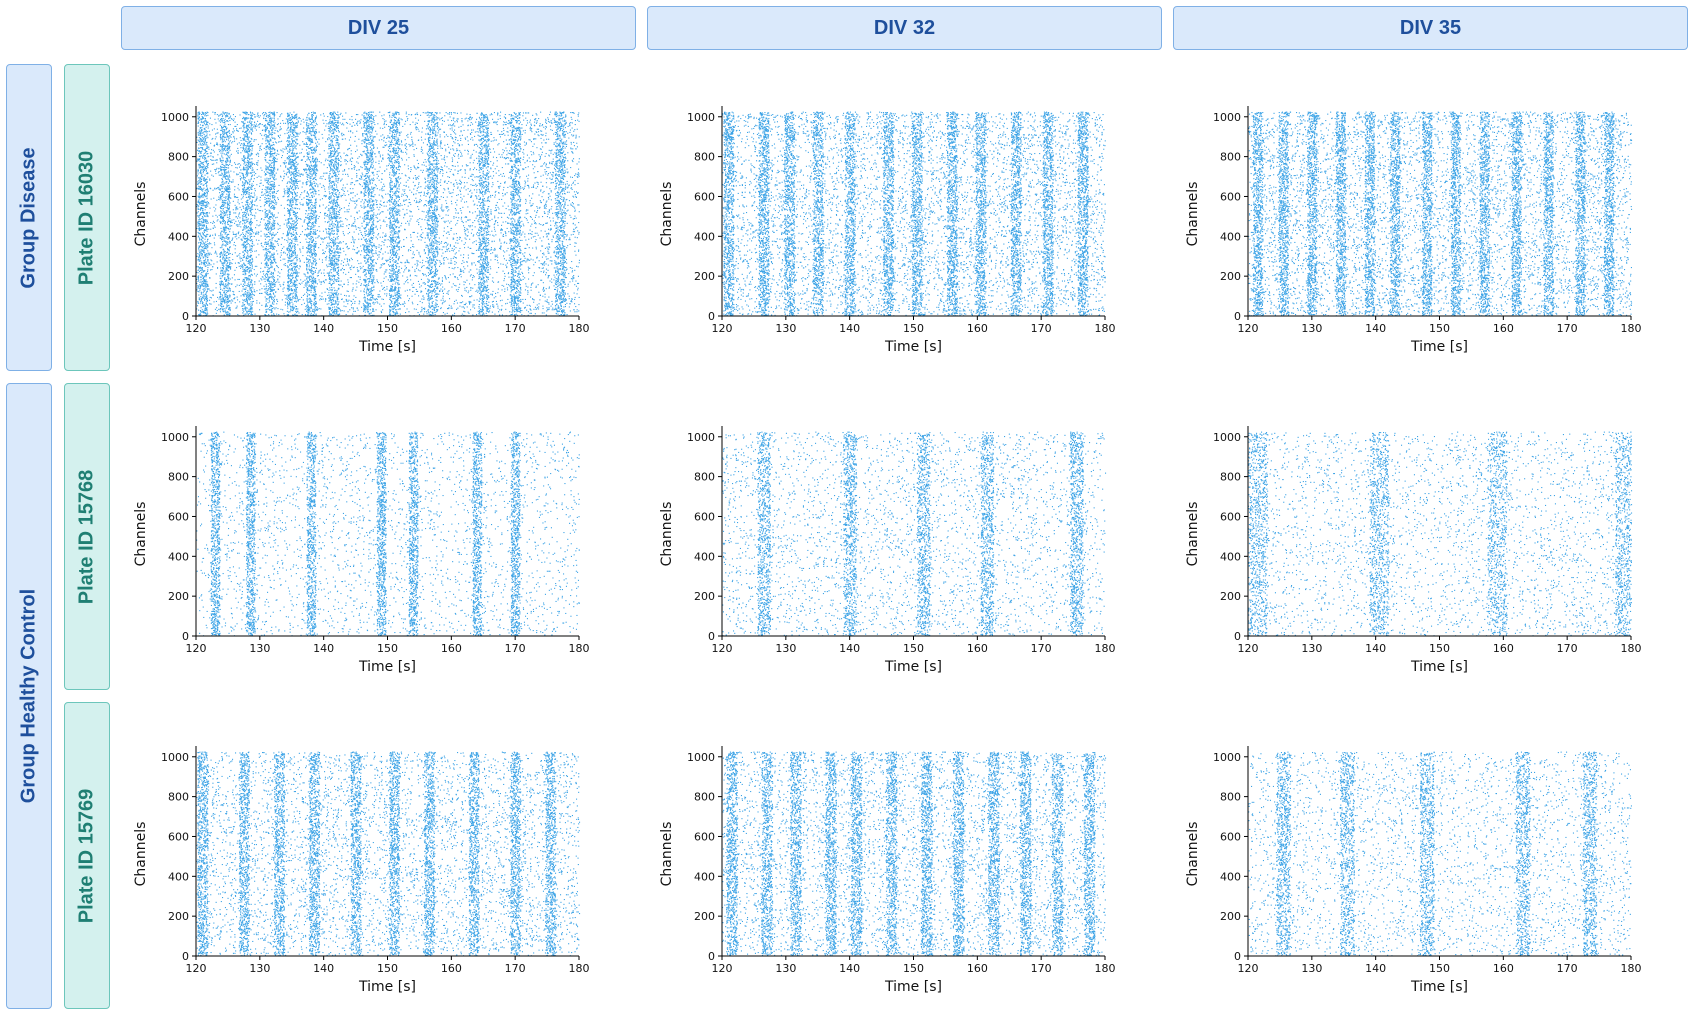 This screenshot has width=1692, height=1015. Describe the element at coordinates (87, 855) in the screenshot. I see `plate-label: Plate ID 15769` at that location.